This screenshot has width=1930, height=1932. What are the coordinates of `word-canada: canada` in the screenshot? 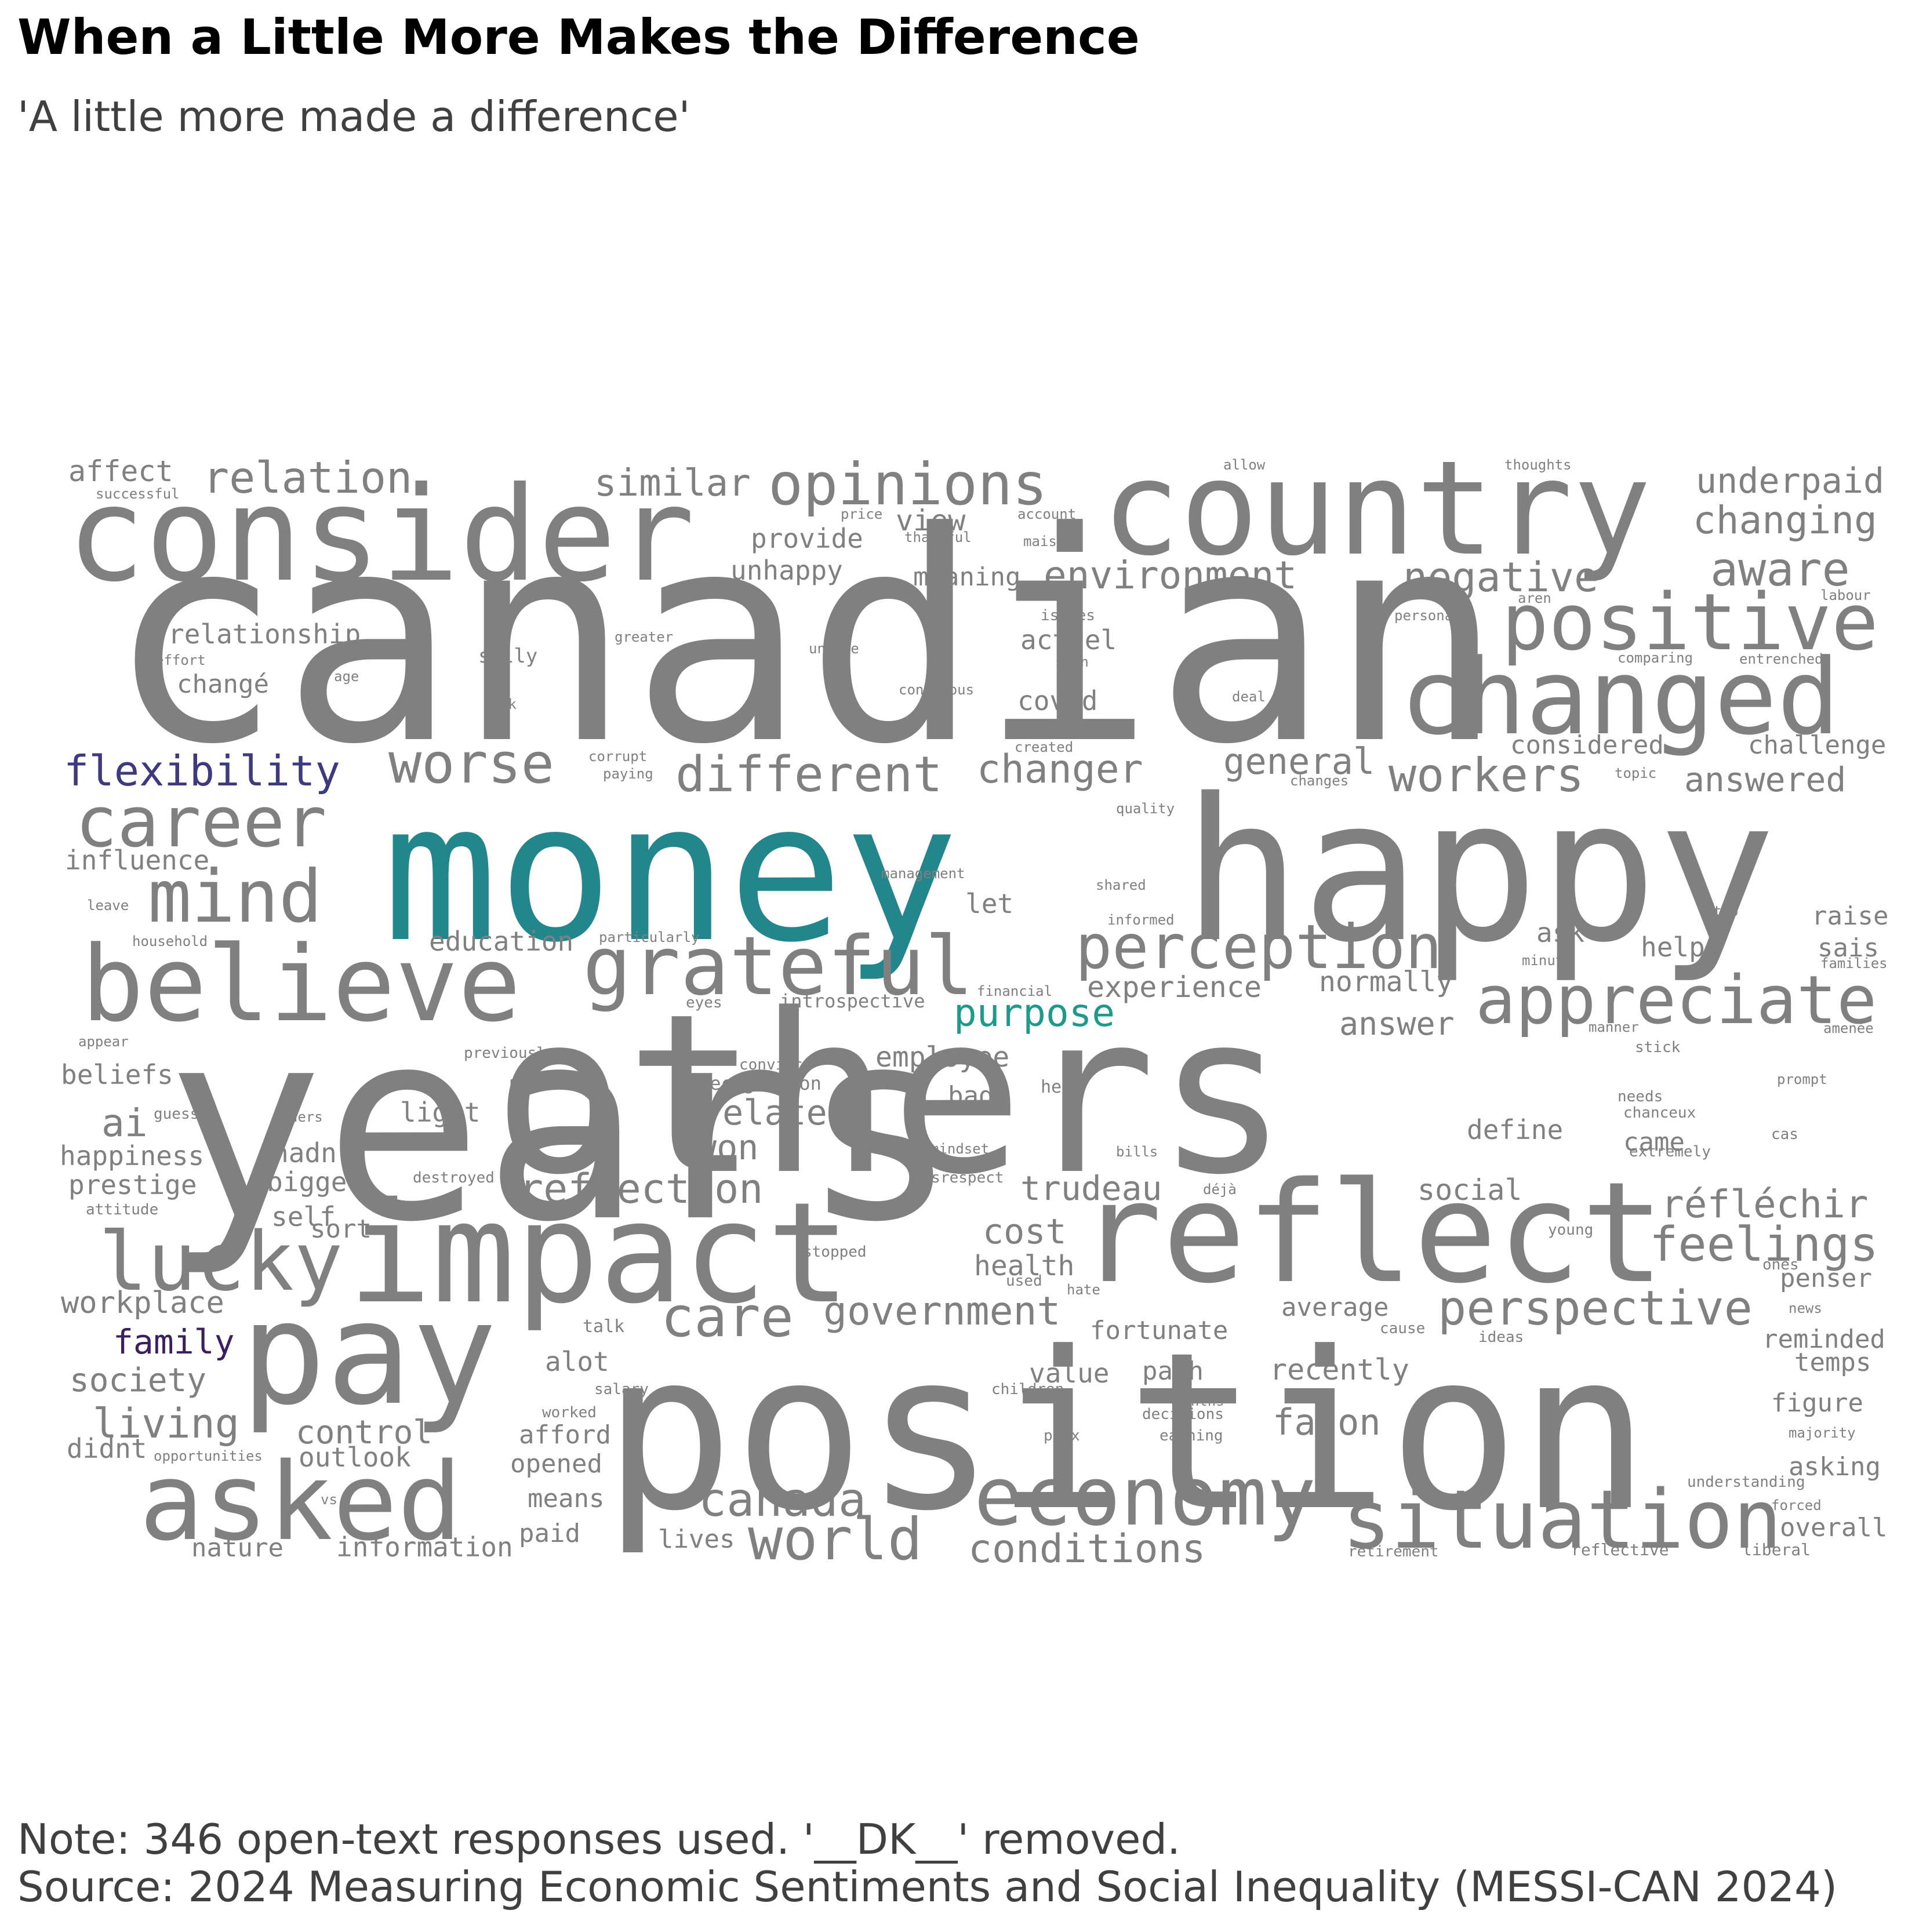 It's located at (782, 1500).